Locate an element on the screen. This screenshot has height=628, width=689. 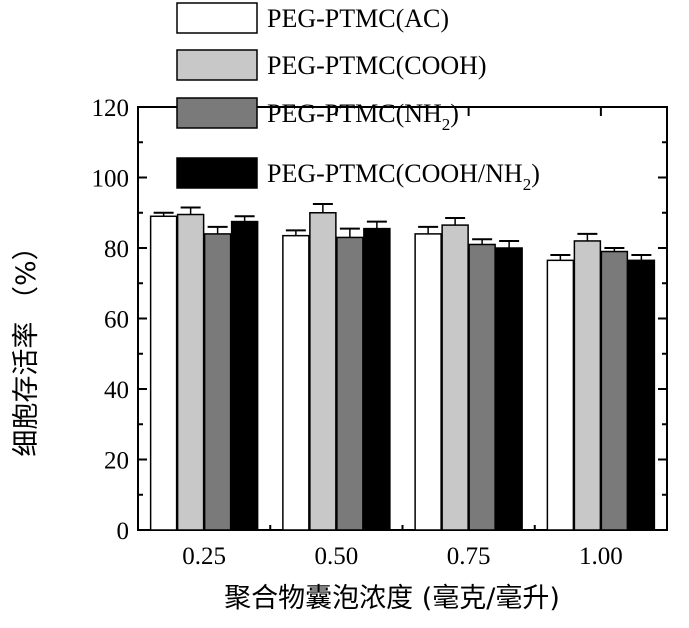
y-tick-label: 80 is located at coordinates (116, 249).